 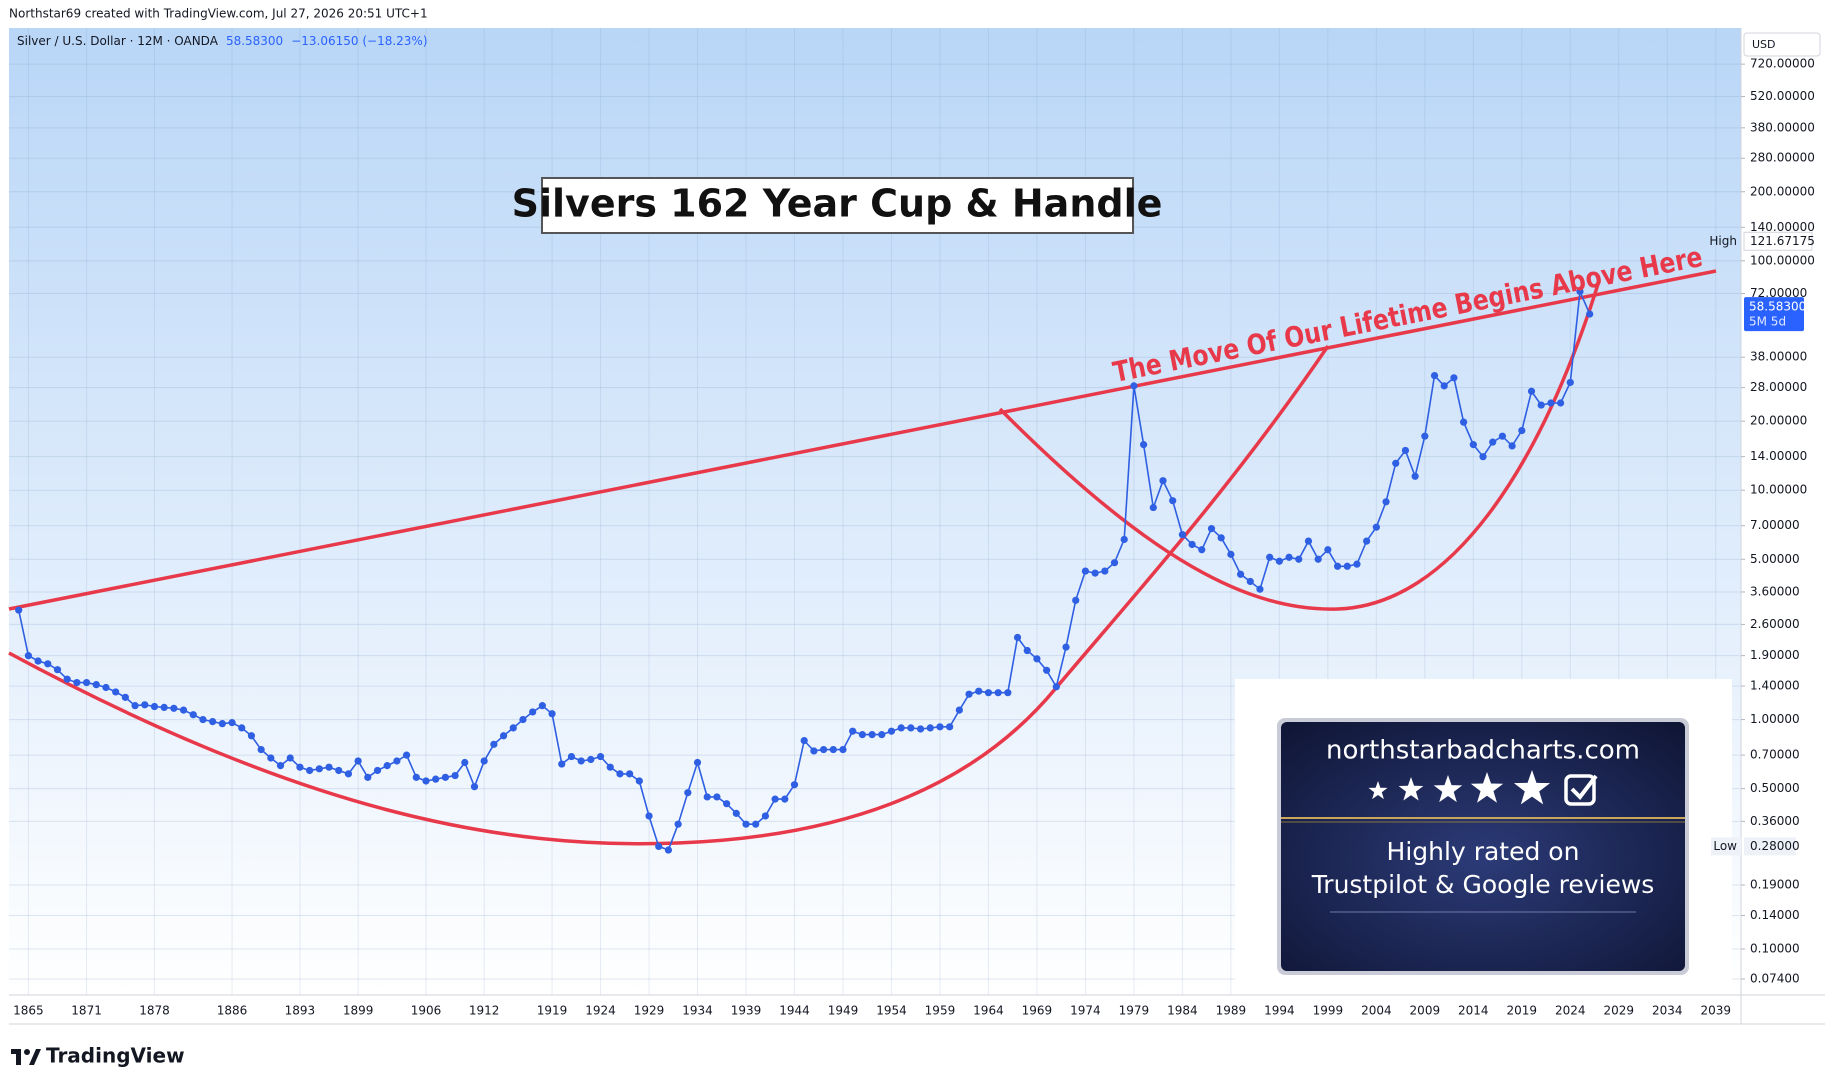 I want to click on currency-box, so click(x=1782, y=44).